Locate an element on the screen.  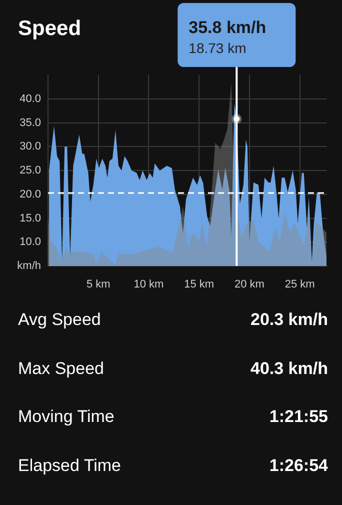
text: 35.8 km/h is located at coordinates (227, 27).